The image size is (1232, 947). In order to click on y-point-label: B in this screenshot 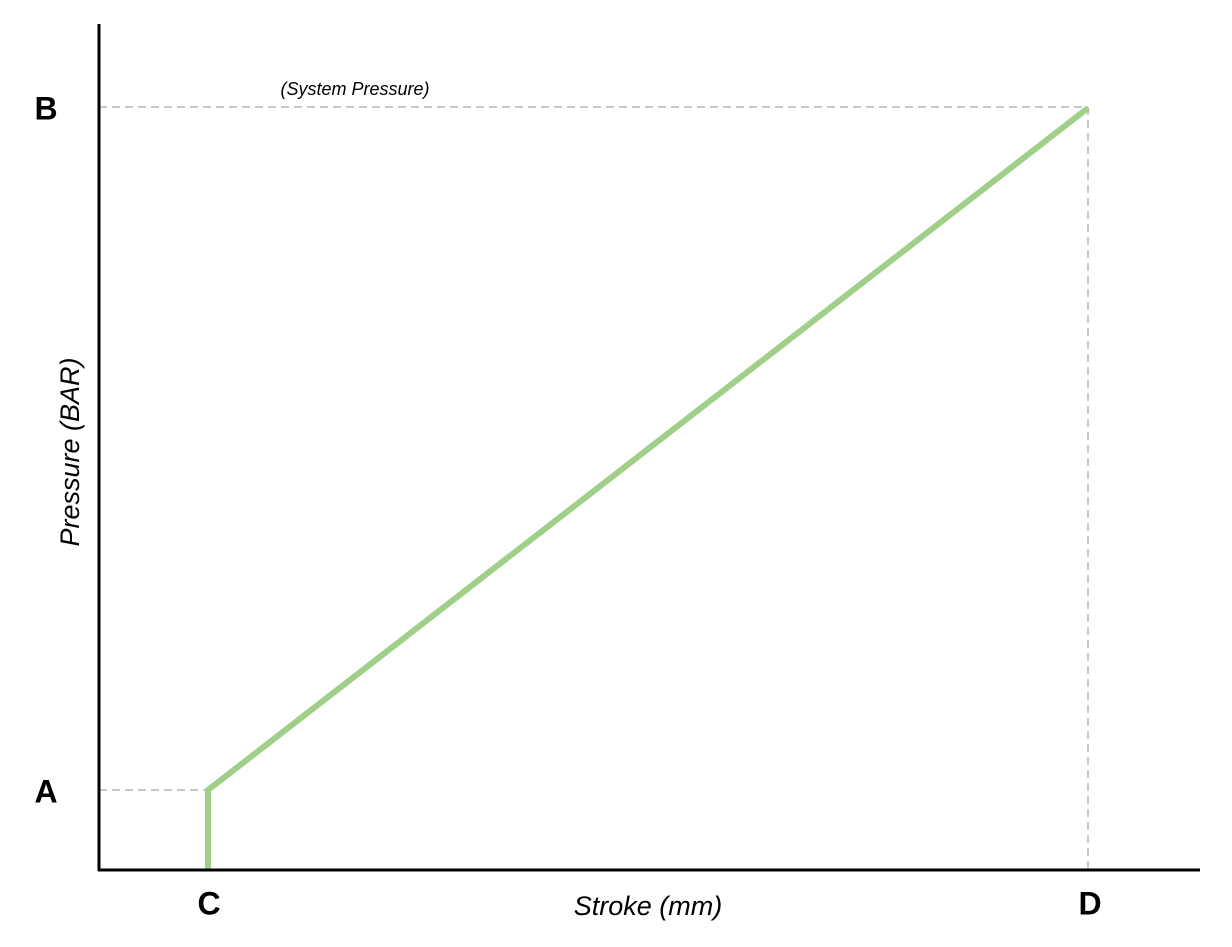, I will do `click(45, 108)`.